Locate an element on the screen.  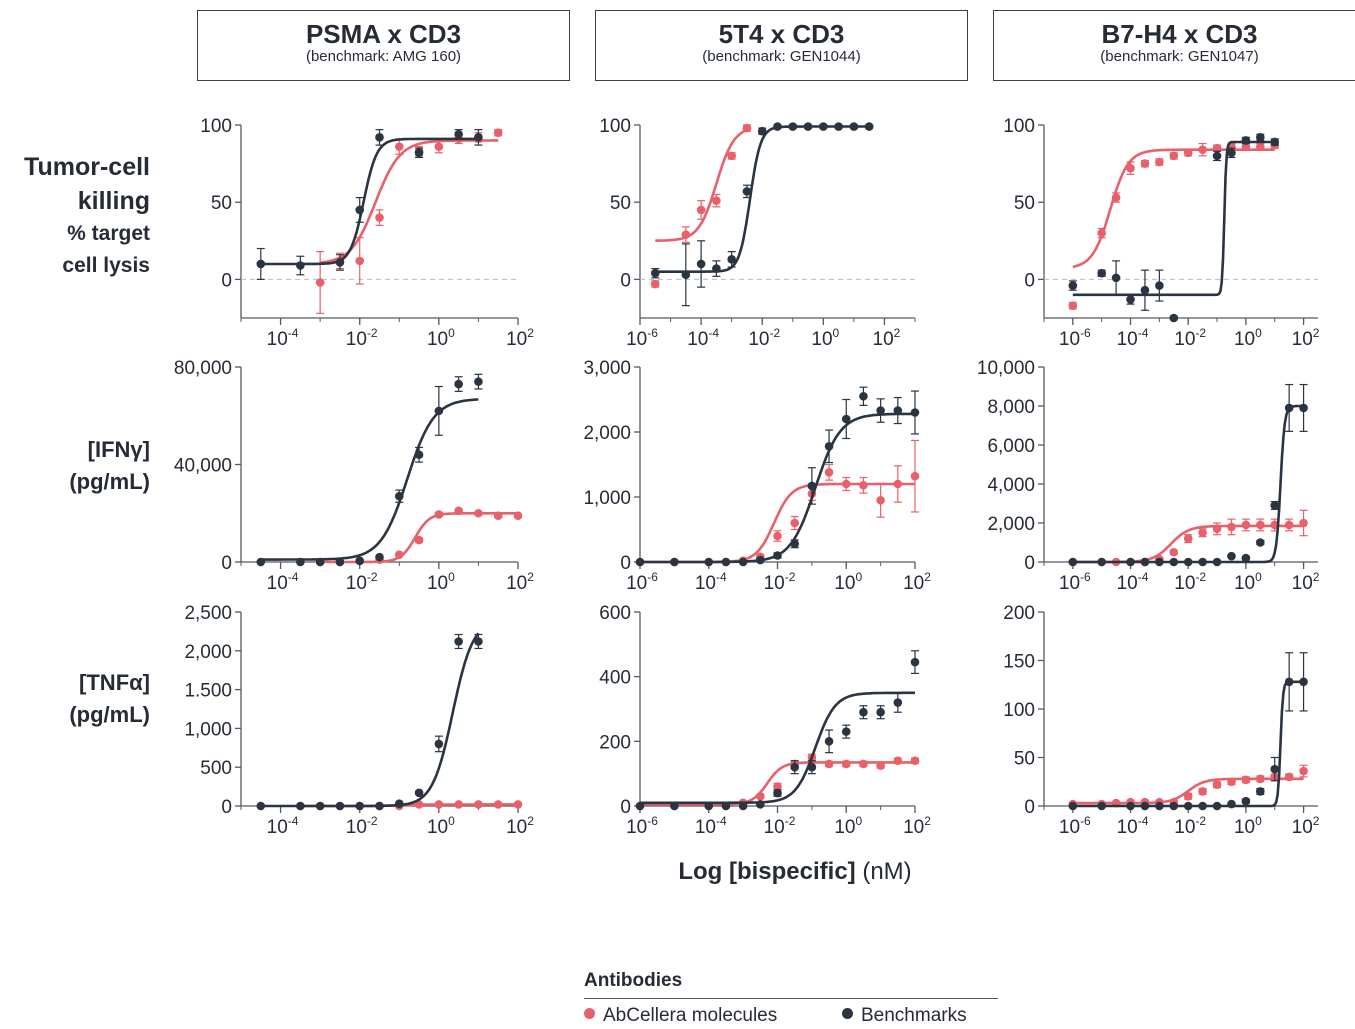
y-tick-label: 150 is located at coordinates (1019, 662).